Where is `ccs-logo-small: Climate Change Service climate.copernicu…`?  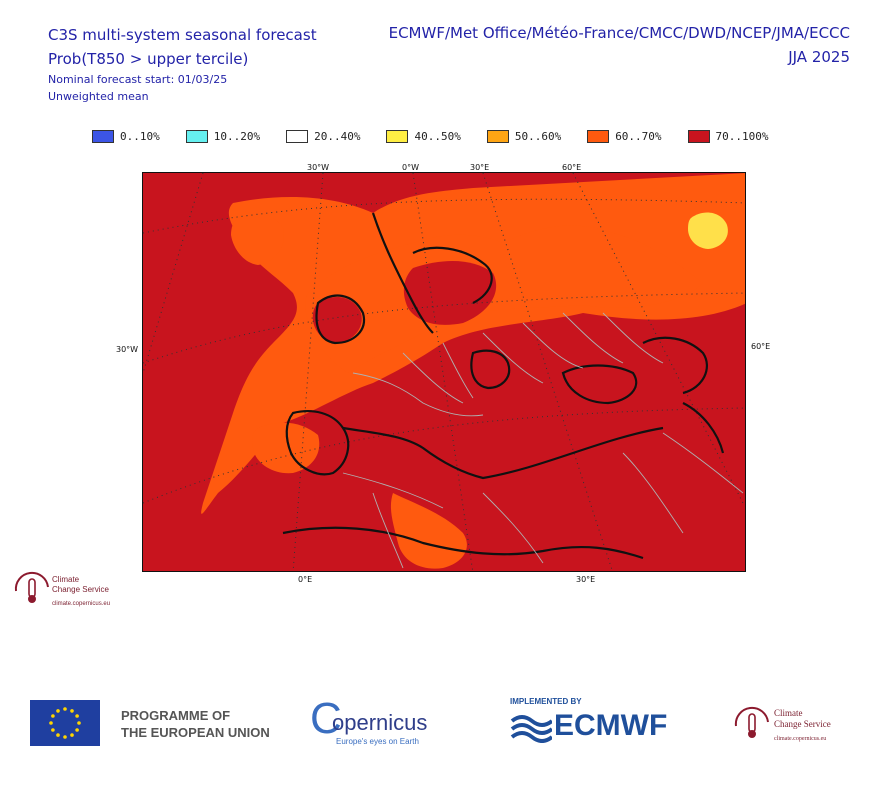
ccs-logo-small: Climate Change Service climate.copernicu… is located at coordinates (70, 590).